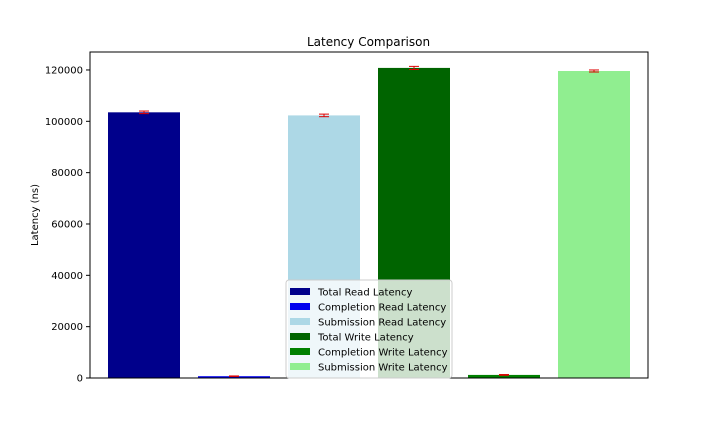  What do you see at coordinates (365, 338) in the screenshot?
I see `legend-entry: Total Write Latency` at bounding box center [365, 338].